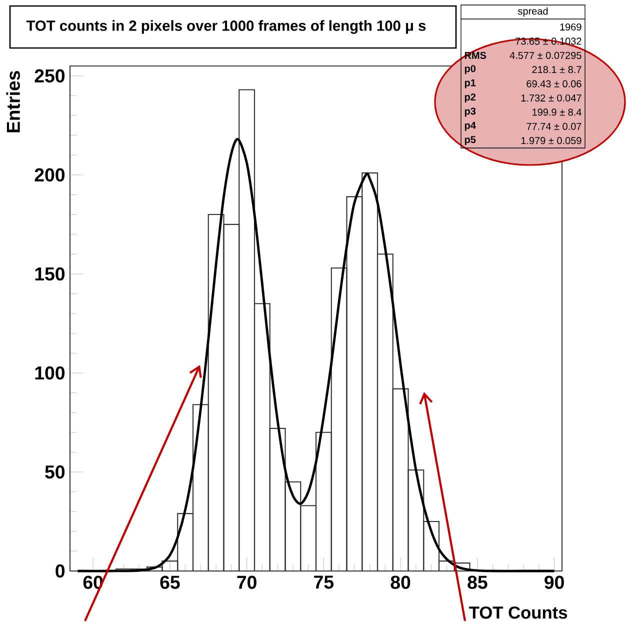 This screenshot has height=622, width=635. Describe the element at coordinates (324, 582) in the screenshot. I see `x-tick-label: 75` at that location.